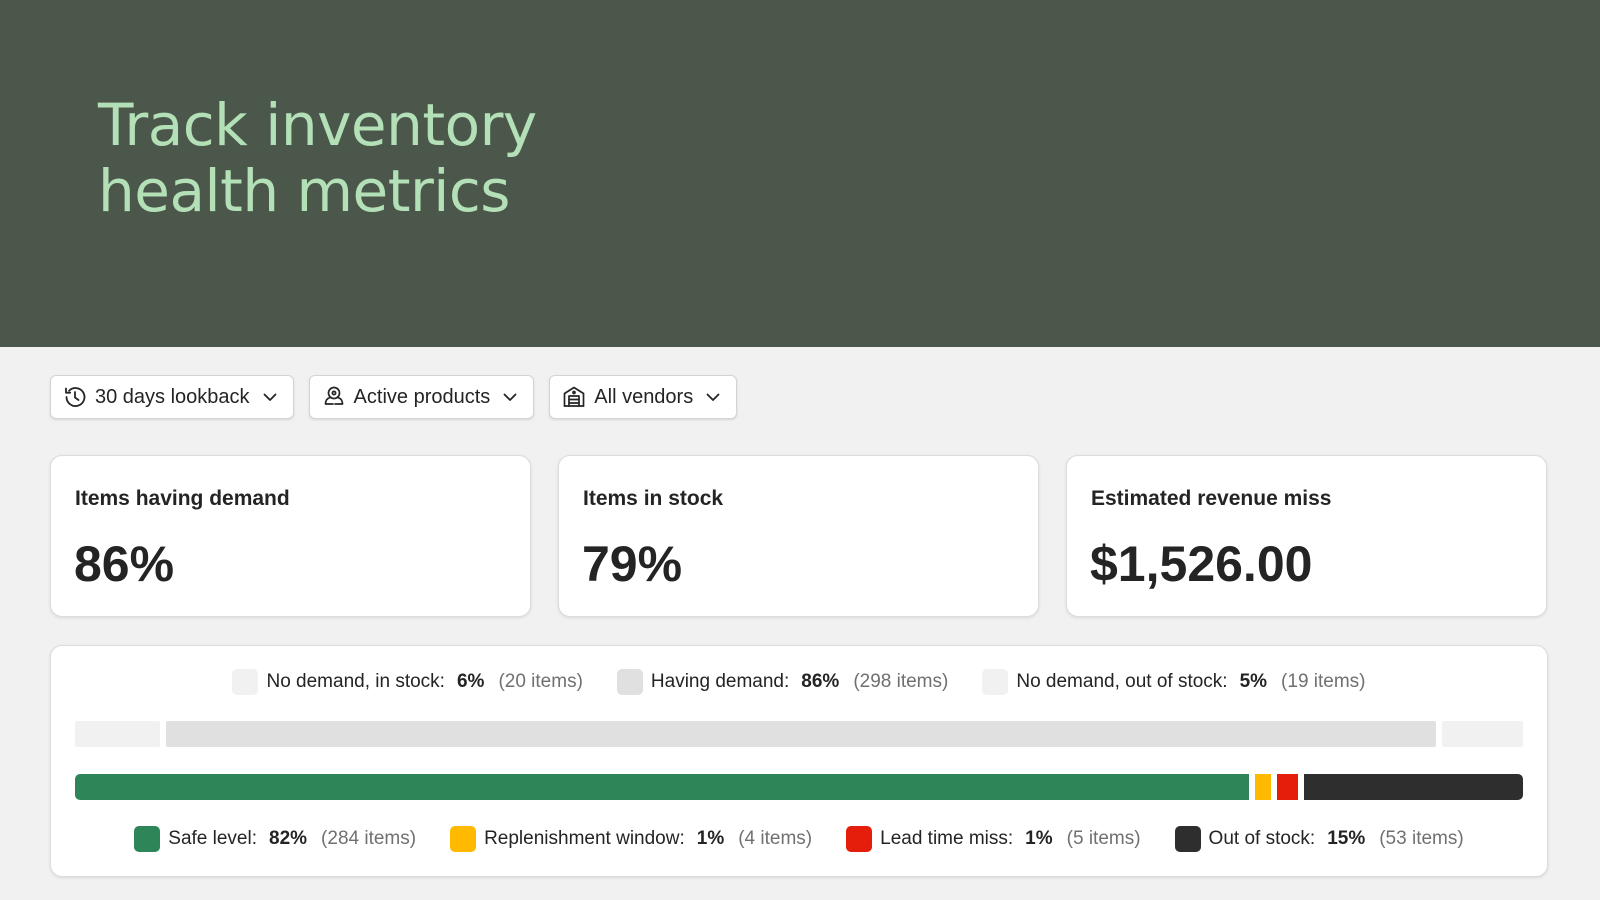  I want to click on metric-card-in-stock: Items in stock 79%, so click(798, 536).